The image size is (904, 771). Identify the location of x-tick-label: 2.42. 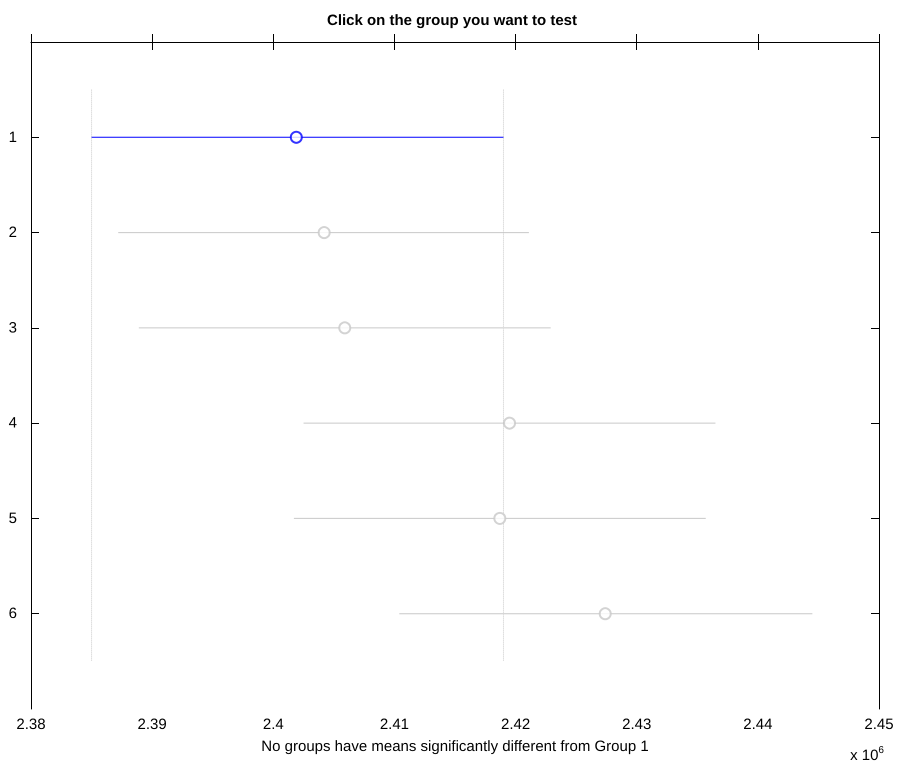
(515, 724).